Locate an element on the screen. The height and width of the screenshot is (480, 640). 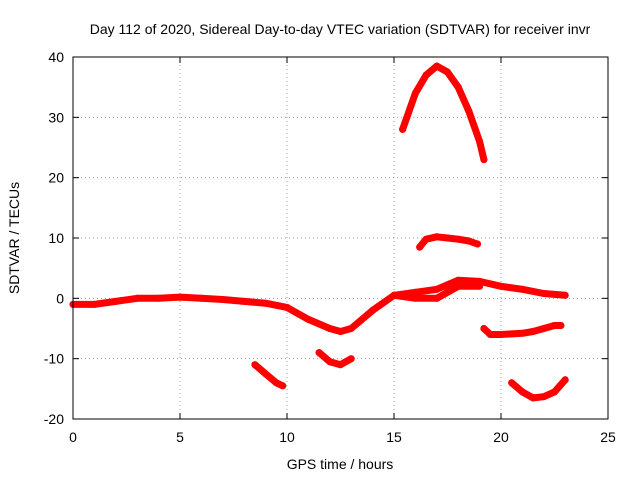
y-tick-label: 20 is located at coordinates (56, 178).